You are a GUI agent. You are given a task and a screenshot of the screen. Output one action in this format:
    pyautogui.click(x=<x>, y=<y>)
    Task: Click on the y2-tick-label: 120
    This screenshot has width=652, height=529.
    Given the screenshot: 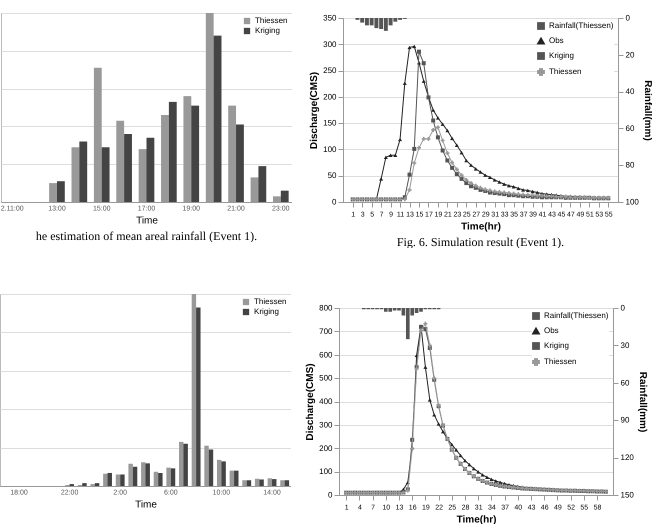 What is the action you would take?
    pyautogui.click(x=627, y=457)
    